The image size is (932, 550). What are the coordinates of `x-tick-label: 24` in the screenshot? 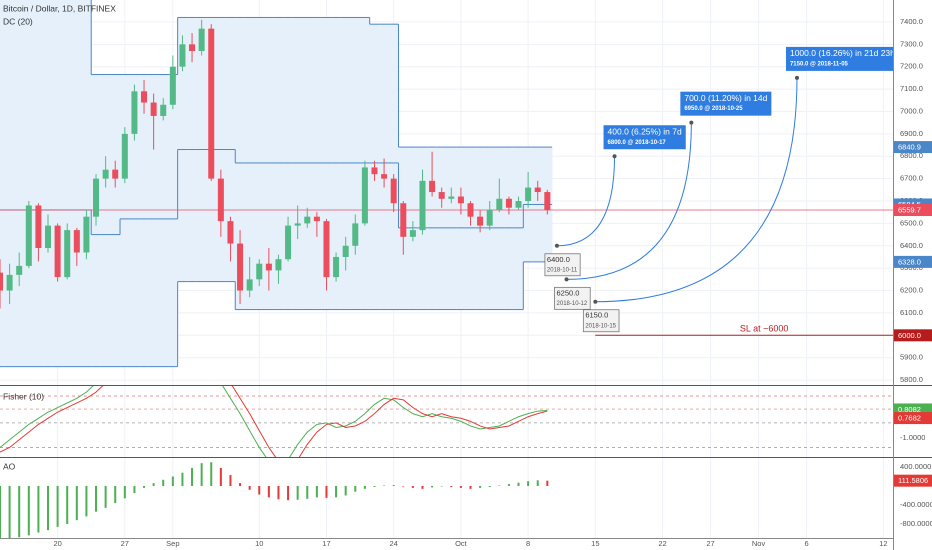 It's located at (394, 543).